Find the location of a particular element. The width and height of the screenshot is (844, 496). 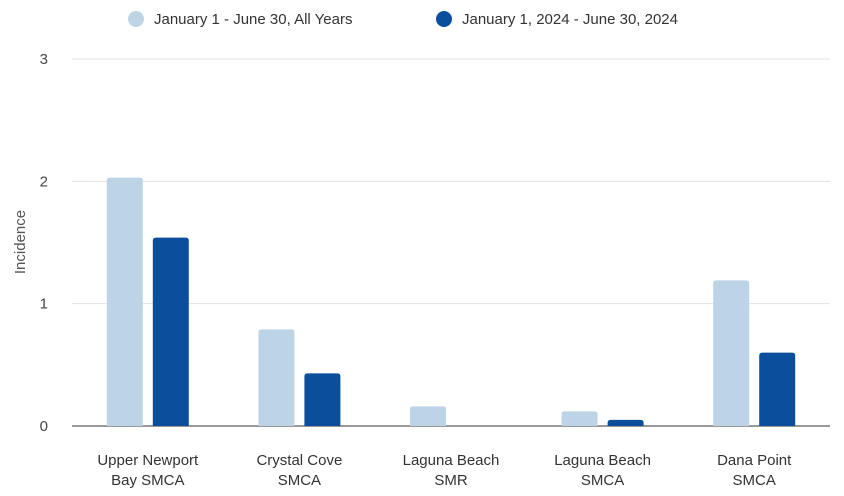

x-category-label: Crystal Cove is located at coordinates (299, 460).